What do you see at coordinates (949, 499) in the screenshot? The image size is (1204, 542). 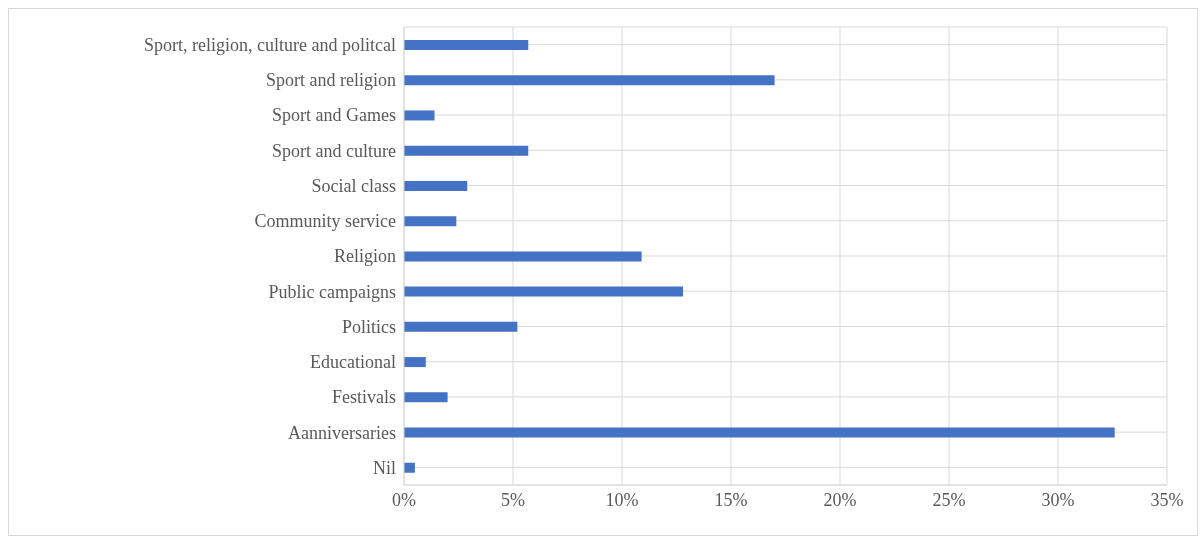 I see `x-tick-label: 25%` at bounding box center [949, 499].